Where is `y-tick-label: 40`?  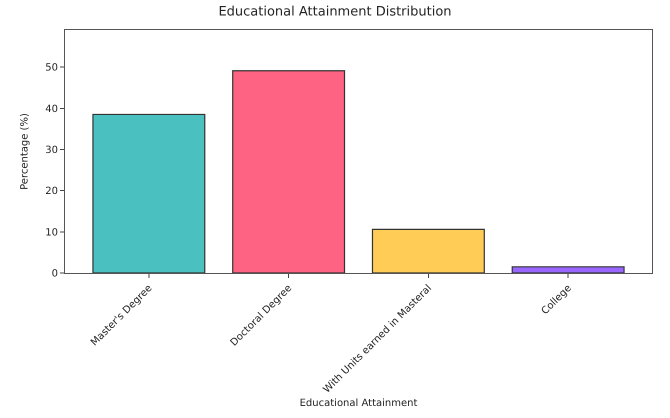 y-tick-label: 40 is located at coordinates (51, 109).